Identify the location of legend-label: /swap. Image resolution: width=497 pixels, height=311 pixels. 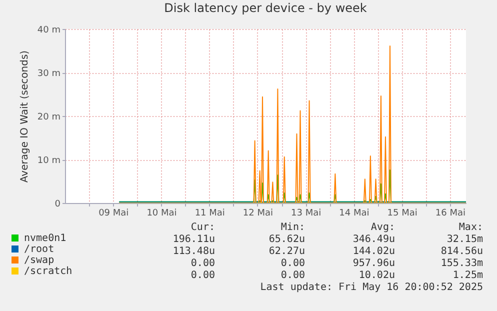
(39, 260).